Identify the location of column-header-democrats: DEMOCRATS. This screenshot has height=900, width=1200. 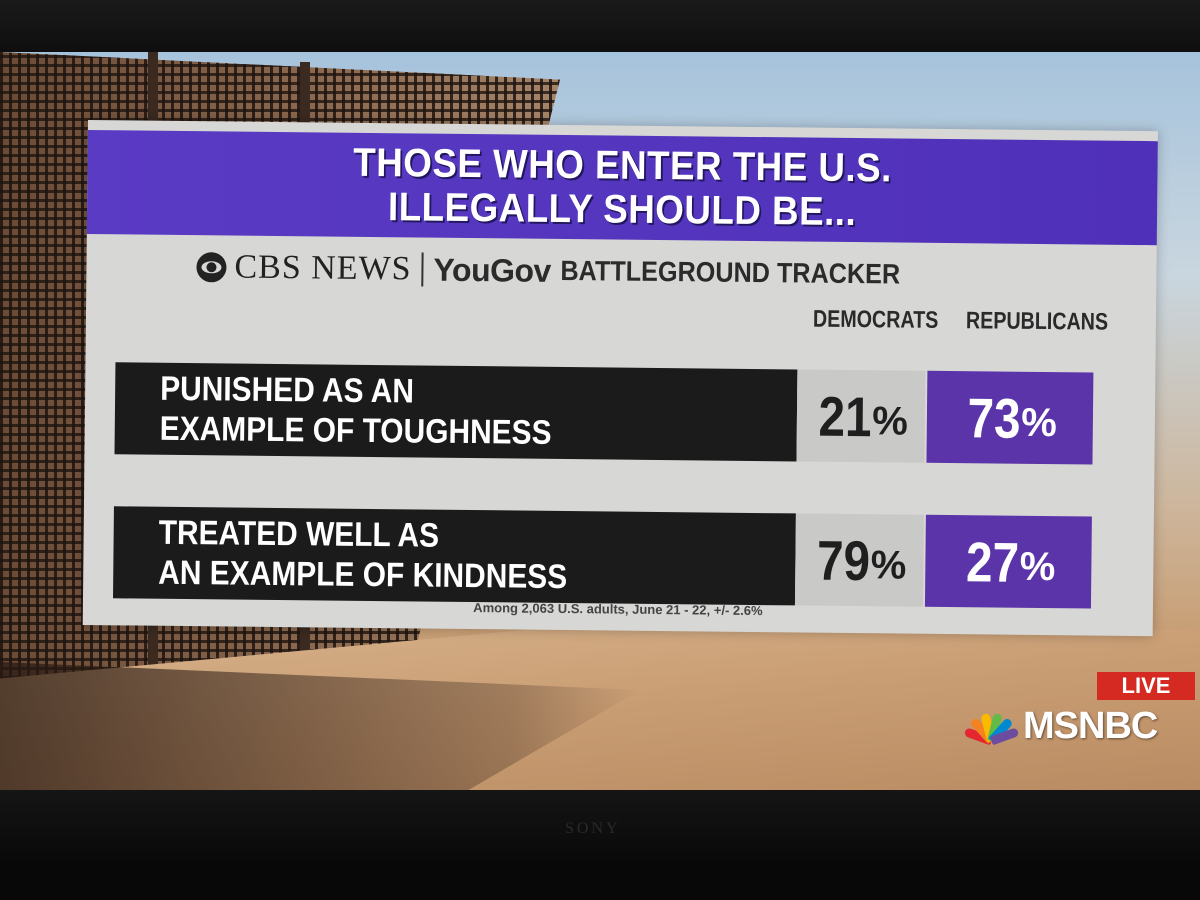
(875, 319).